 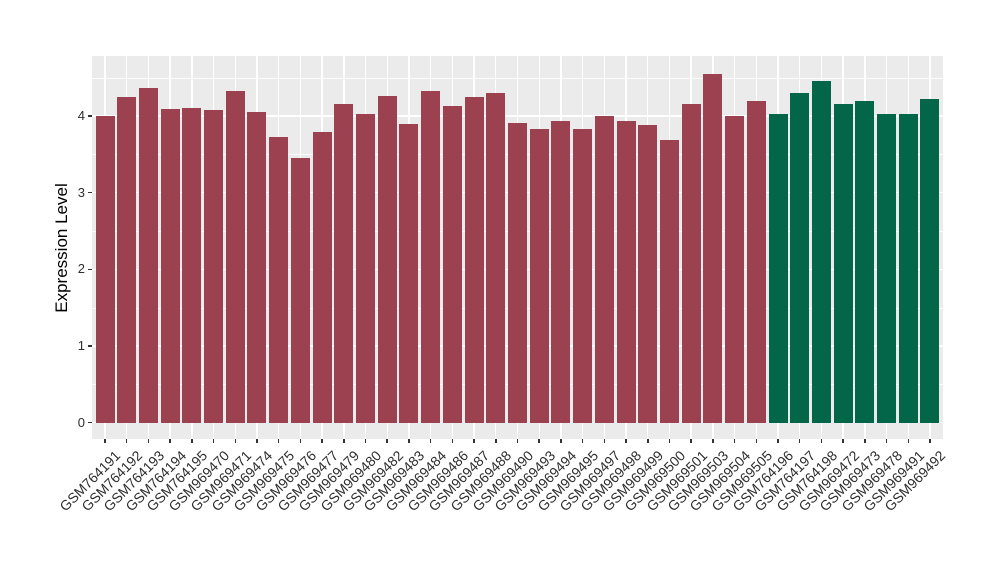 I want to click on bar-GSM969505, so click(x=756, y=262).